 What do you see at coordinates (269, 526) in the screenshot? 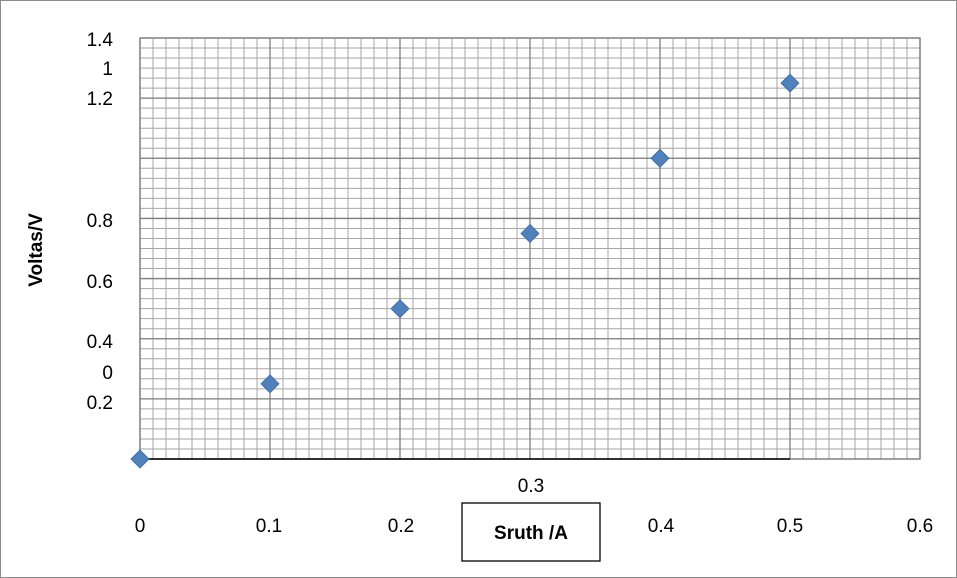
I see `x-tick-label: 0.1` at bounding box center [269, 526].